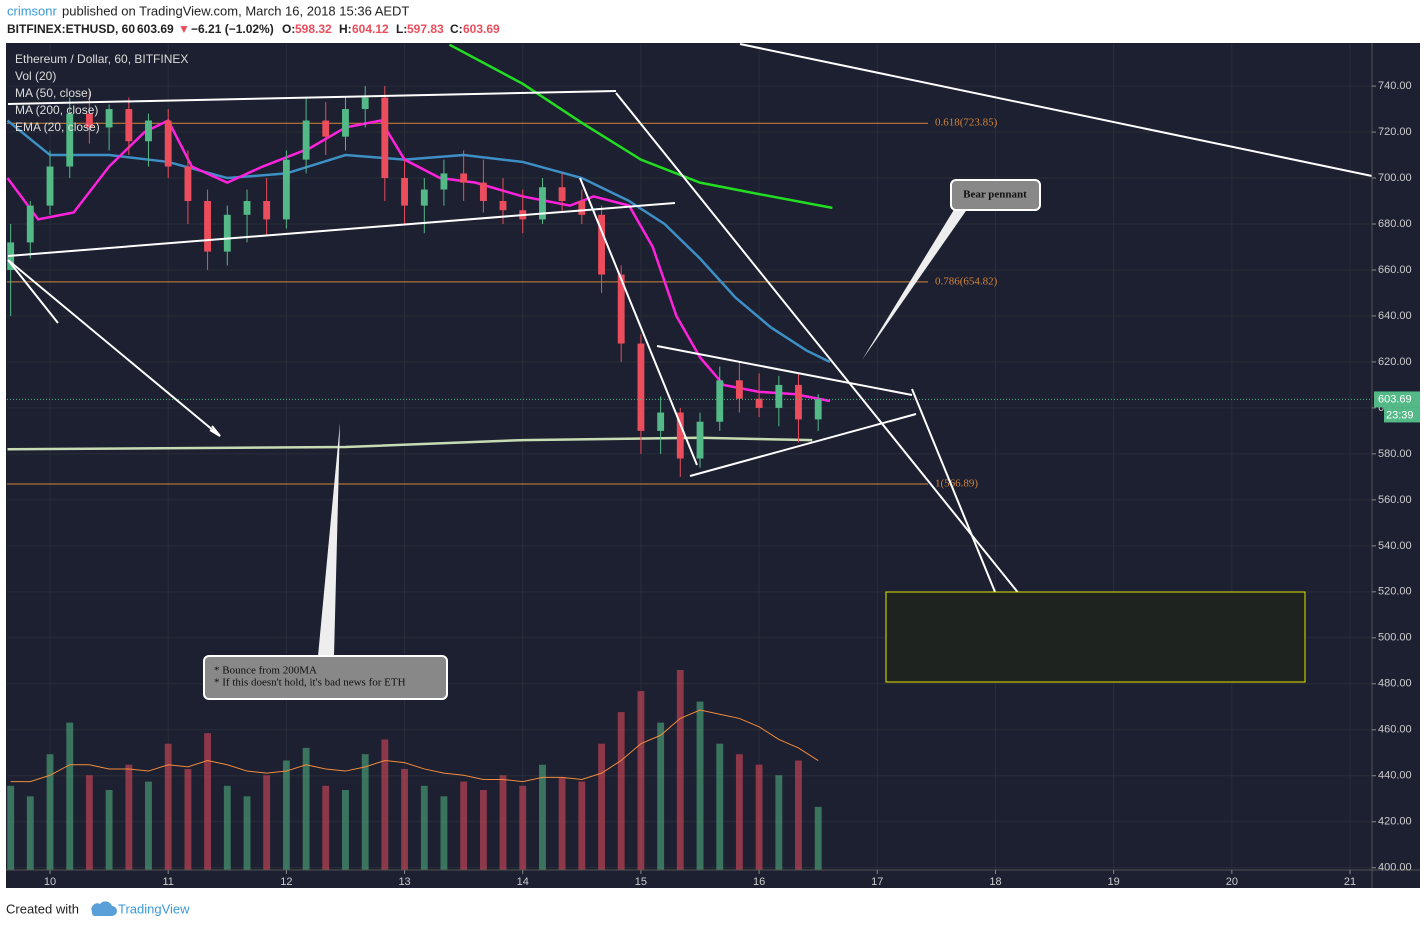 The height and width of the screenshot is (932, 1426). What do you see at coordinates (414, 746) in the screenshot?
I see `volume-ma` at bounding box center [414, 746].